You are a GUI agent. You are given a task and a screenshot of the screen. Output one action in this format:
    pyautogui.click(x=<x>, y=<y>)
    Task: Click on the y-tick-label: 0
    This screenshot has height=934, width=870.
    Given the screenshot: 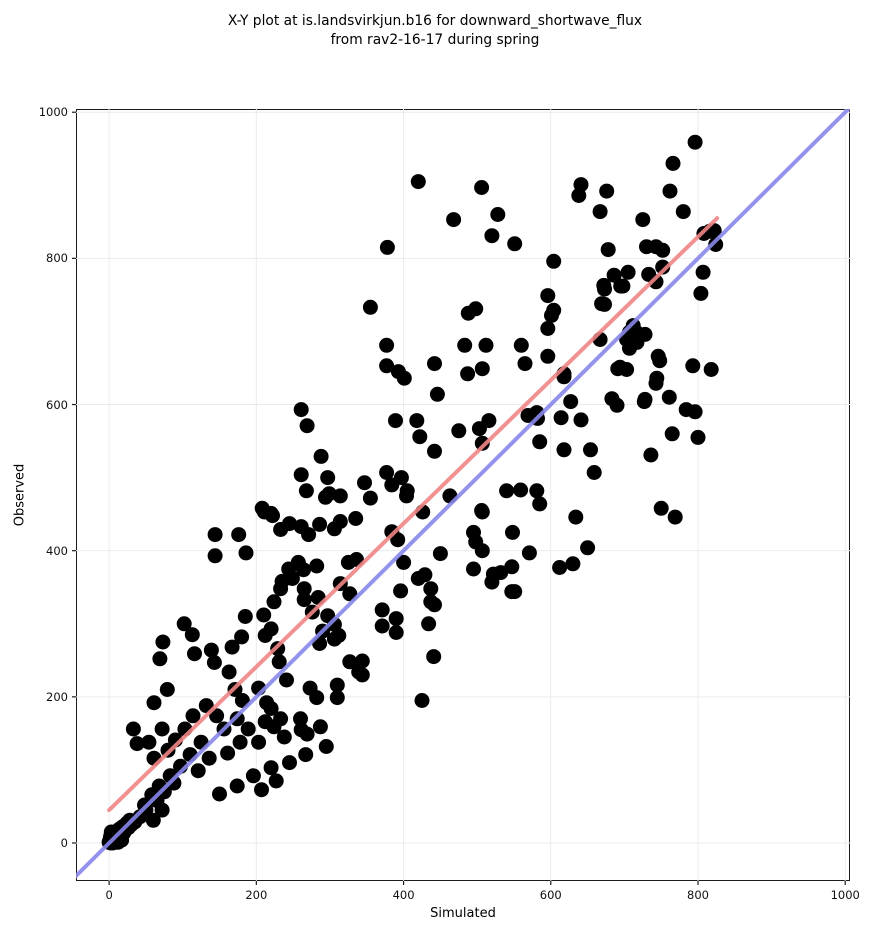 What is the action you would take?
    pyautogui.click(x=64, y=842)
    